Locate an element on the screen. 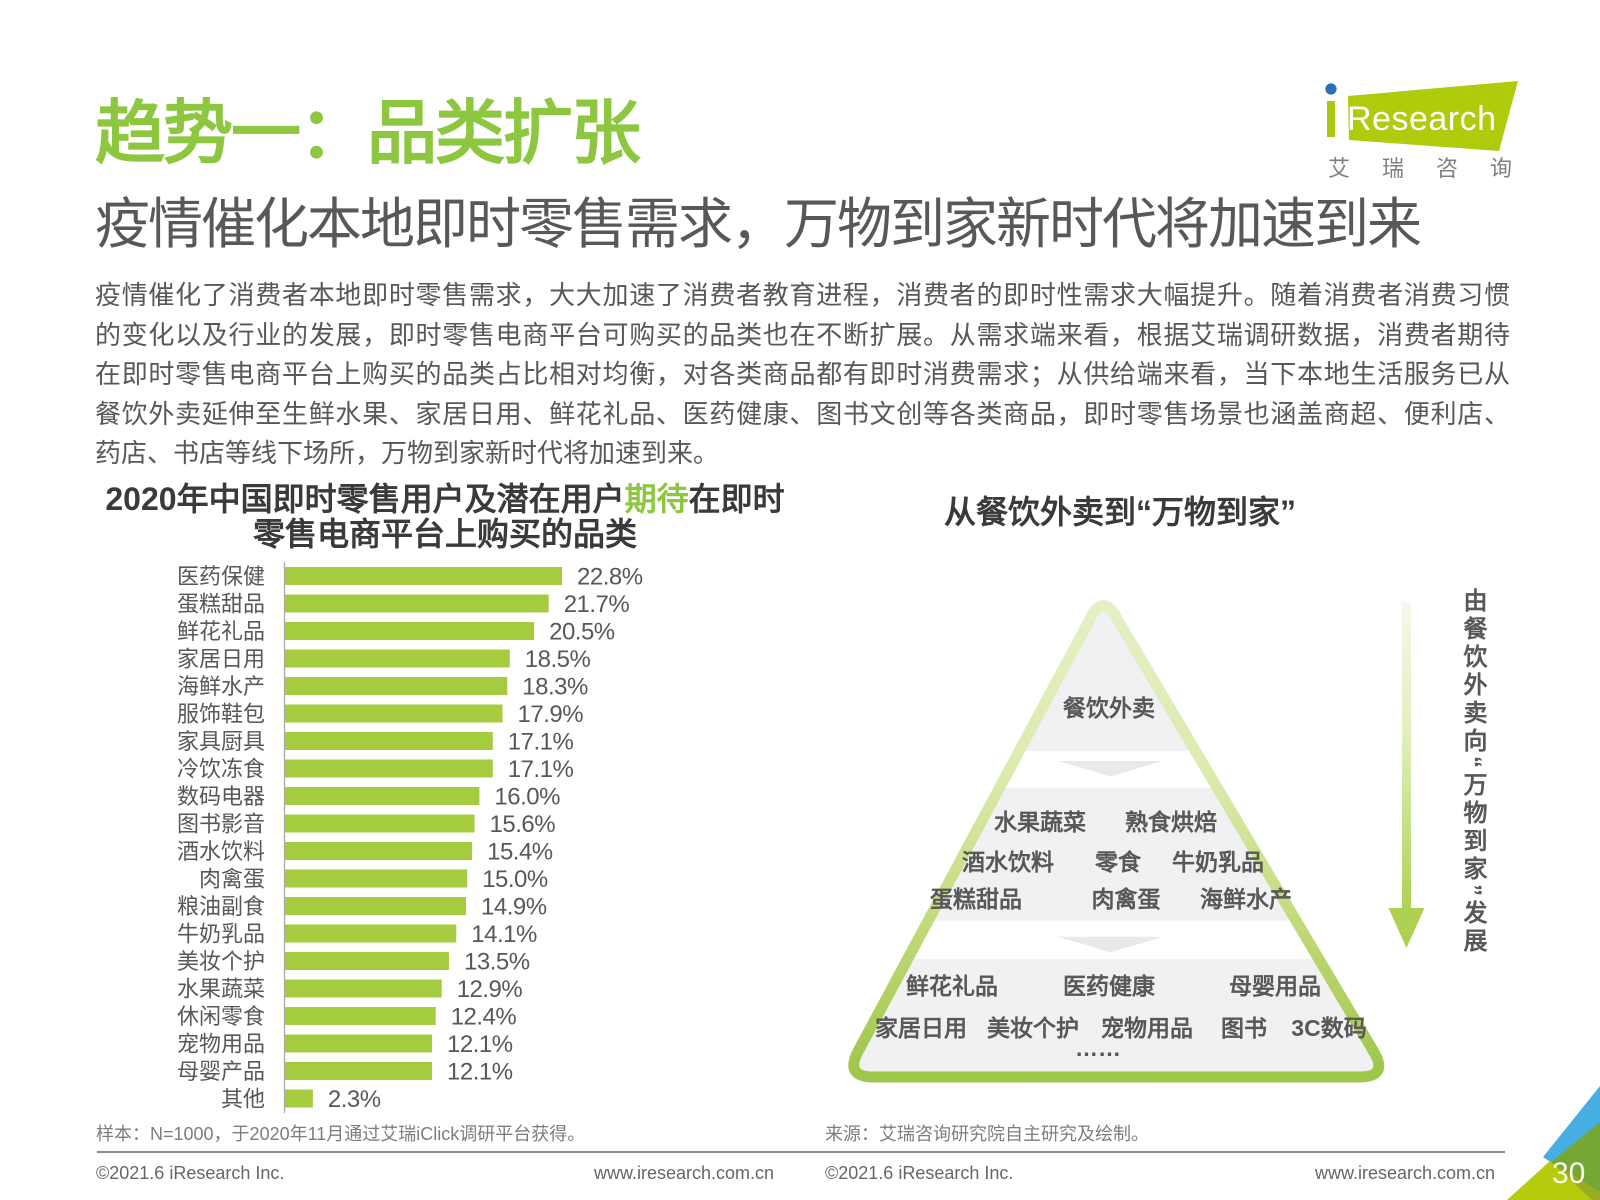 This screenshot has height=1200, width=1600. svg-text: 数码电器 is located at coordinates (221, 796).